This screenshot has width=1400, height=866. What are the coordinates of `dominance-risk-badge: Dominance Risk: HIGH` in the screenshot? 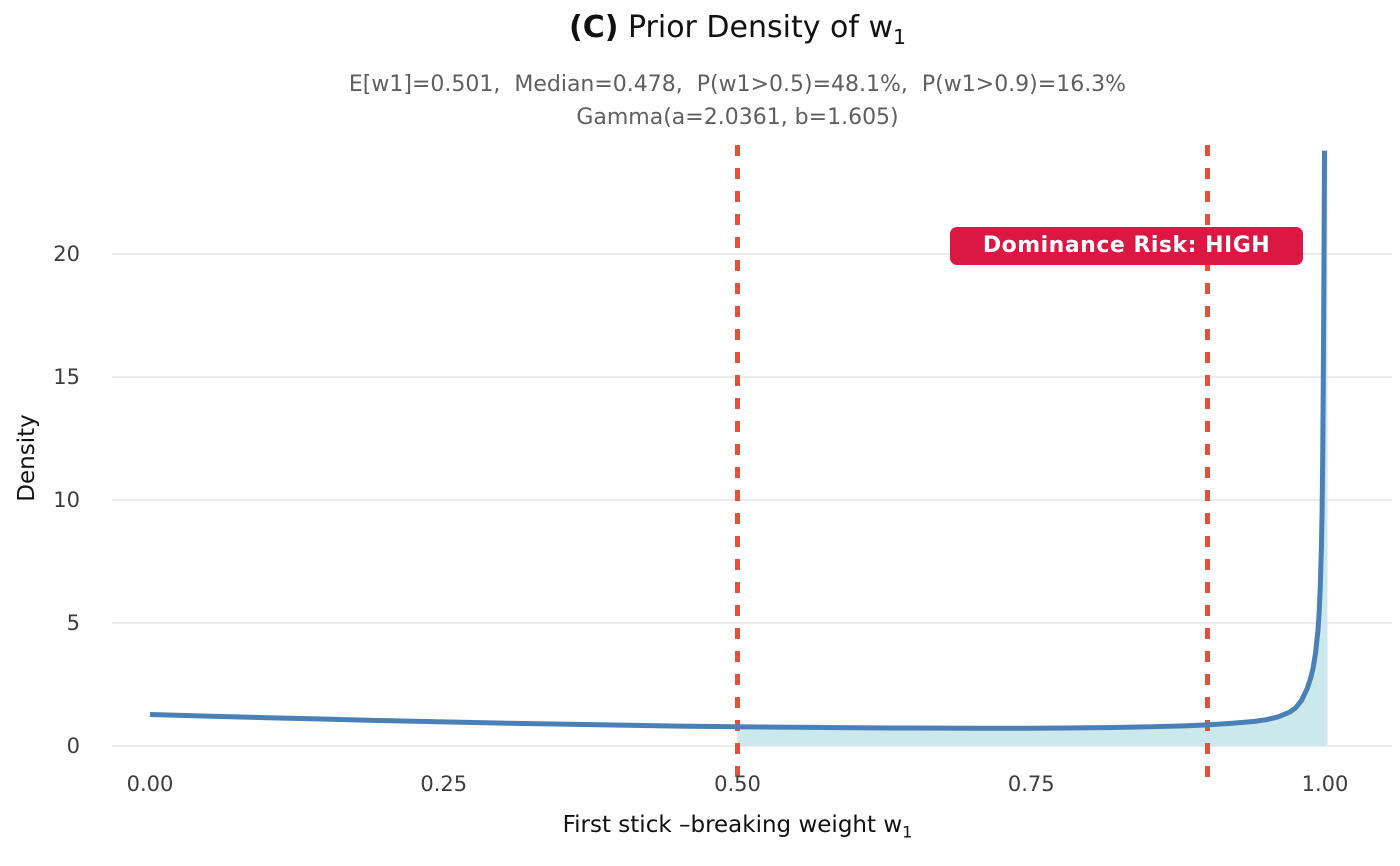 It's located at (1126, 246).